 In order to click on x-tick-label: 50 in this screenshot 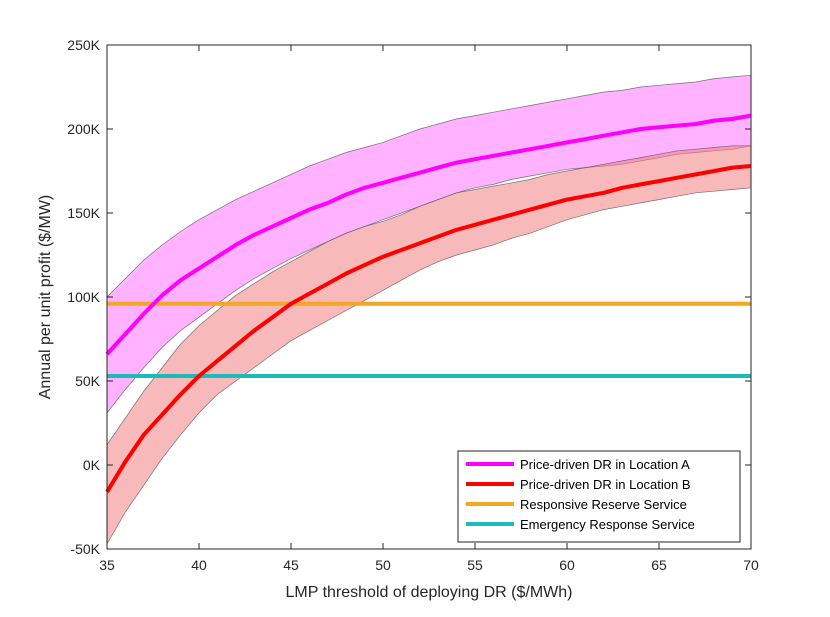, I will do `click(383, 565)`.